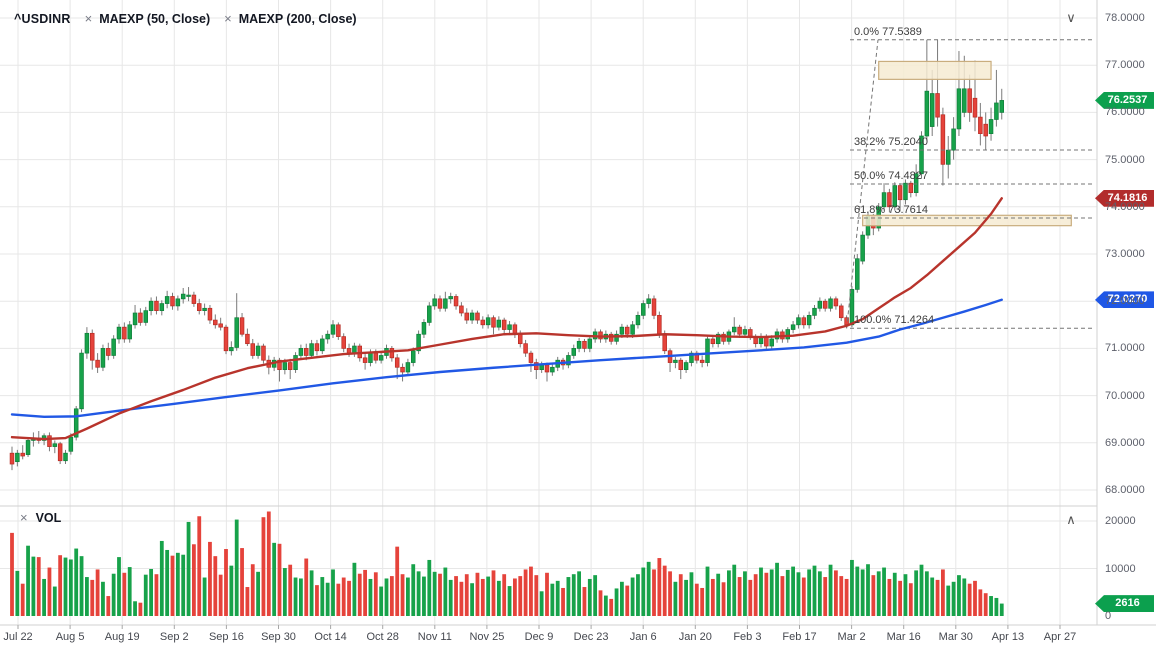  Describe the element at coordinates (487, 637) in the screenshot. I see `date-axis-label: Nov 25` at that location.